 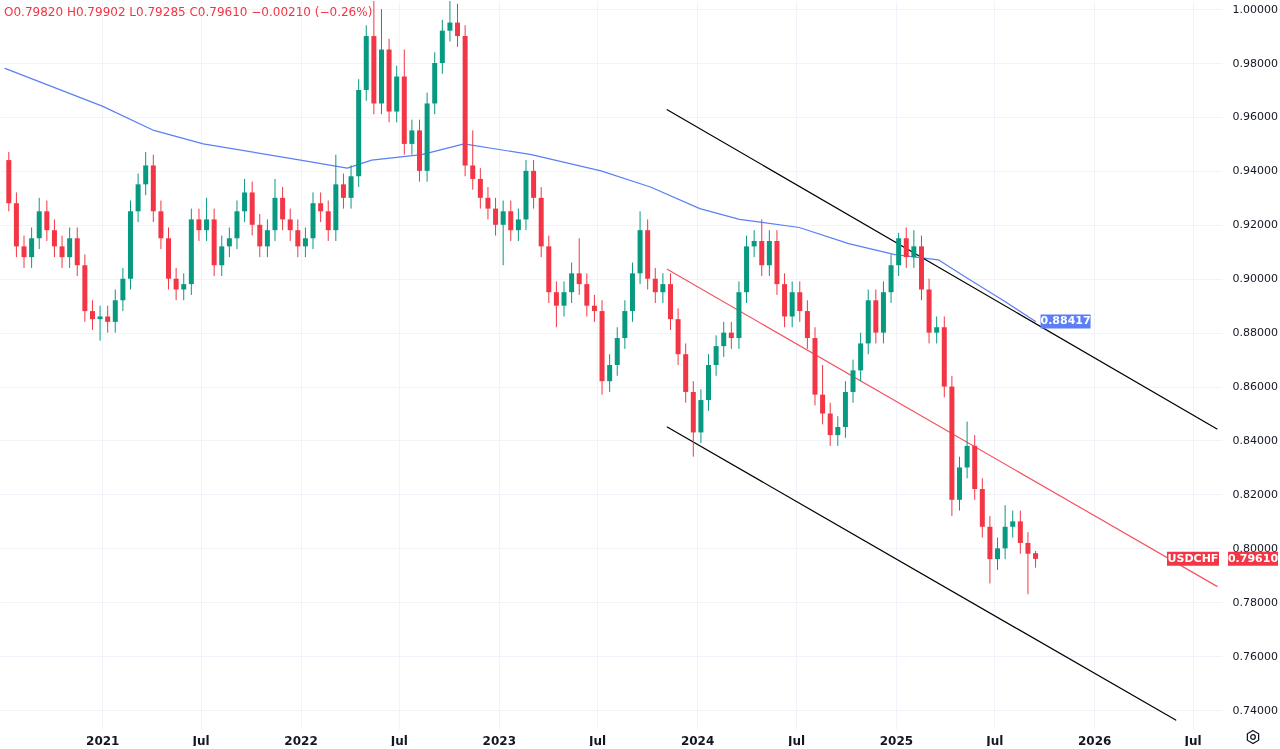 I want to click on annotation: O0.79820 H0.79902 L0.79285 C0.79610 −0.00210 (−0.26%), so click(x=188, y=12).